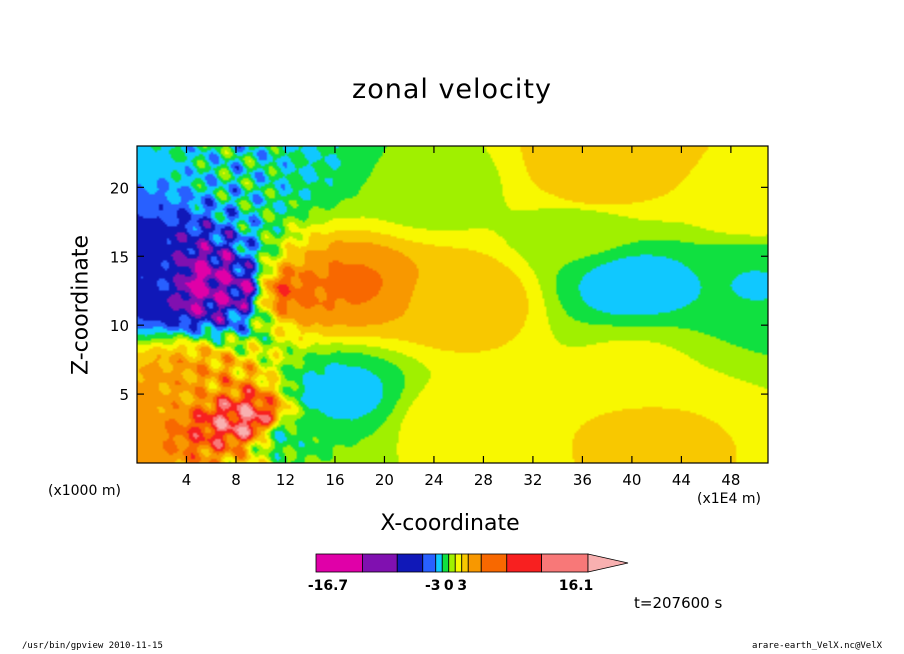  What do you see at coordinates (236, 480) in the screenshot?
I see `x-tick-label: 8` at bounding box center [236, 480].